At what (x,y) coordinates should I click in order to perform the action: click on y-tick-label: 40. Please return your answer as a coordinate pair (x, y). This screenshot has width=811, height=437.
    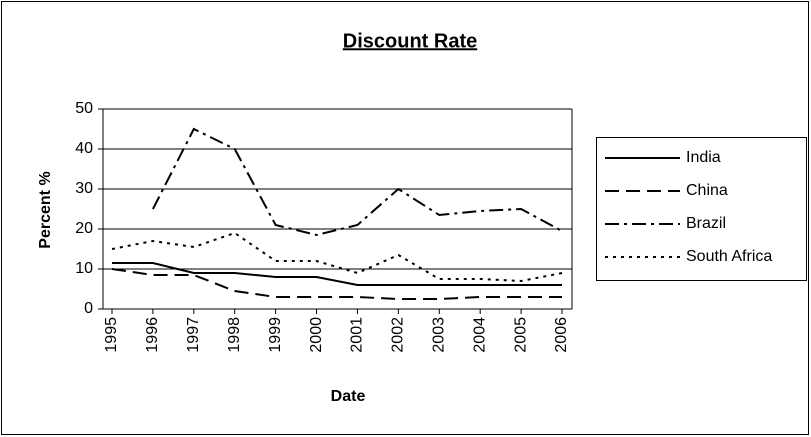
    Looking at the image, I should click on (84, 148).